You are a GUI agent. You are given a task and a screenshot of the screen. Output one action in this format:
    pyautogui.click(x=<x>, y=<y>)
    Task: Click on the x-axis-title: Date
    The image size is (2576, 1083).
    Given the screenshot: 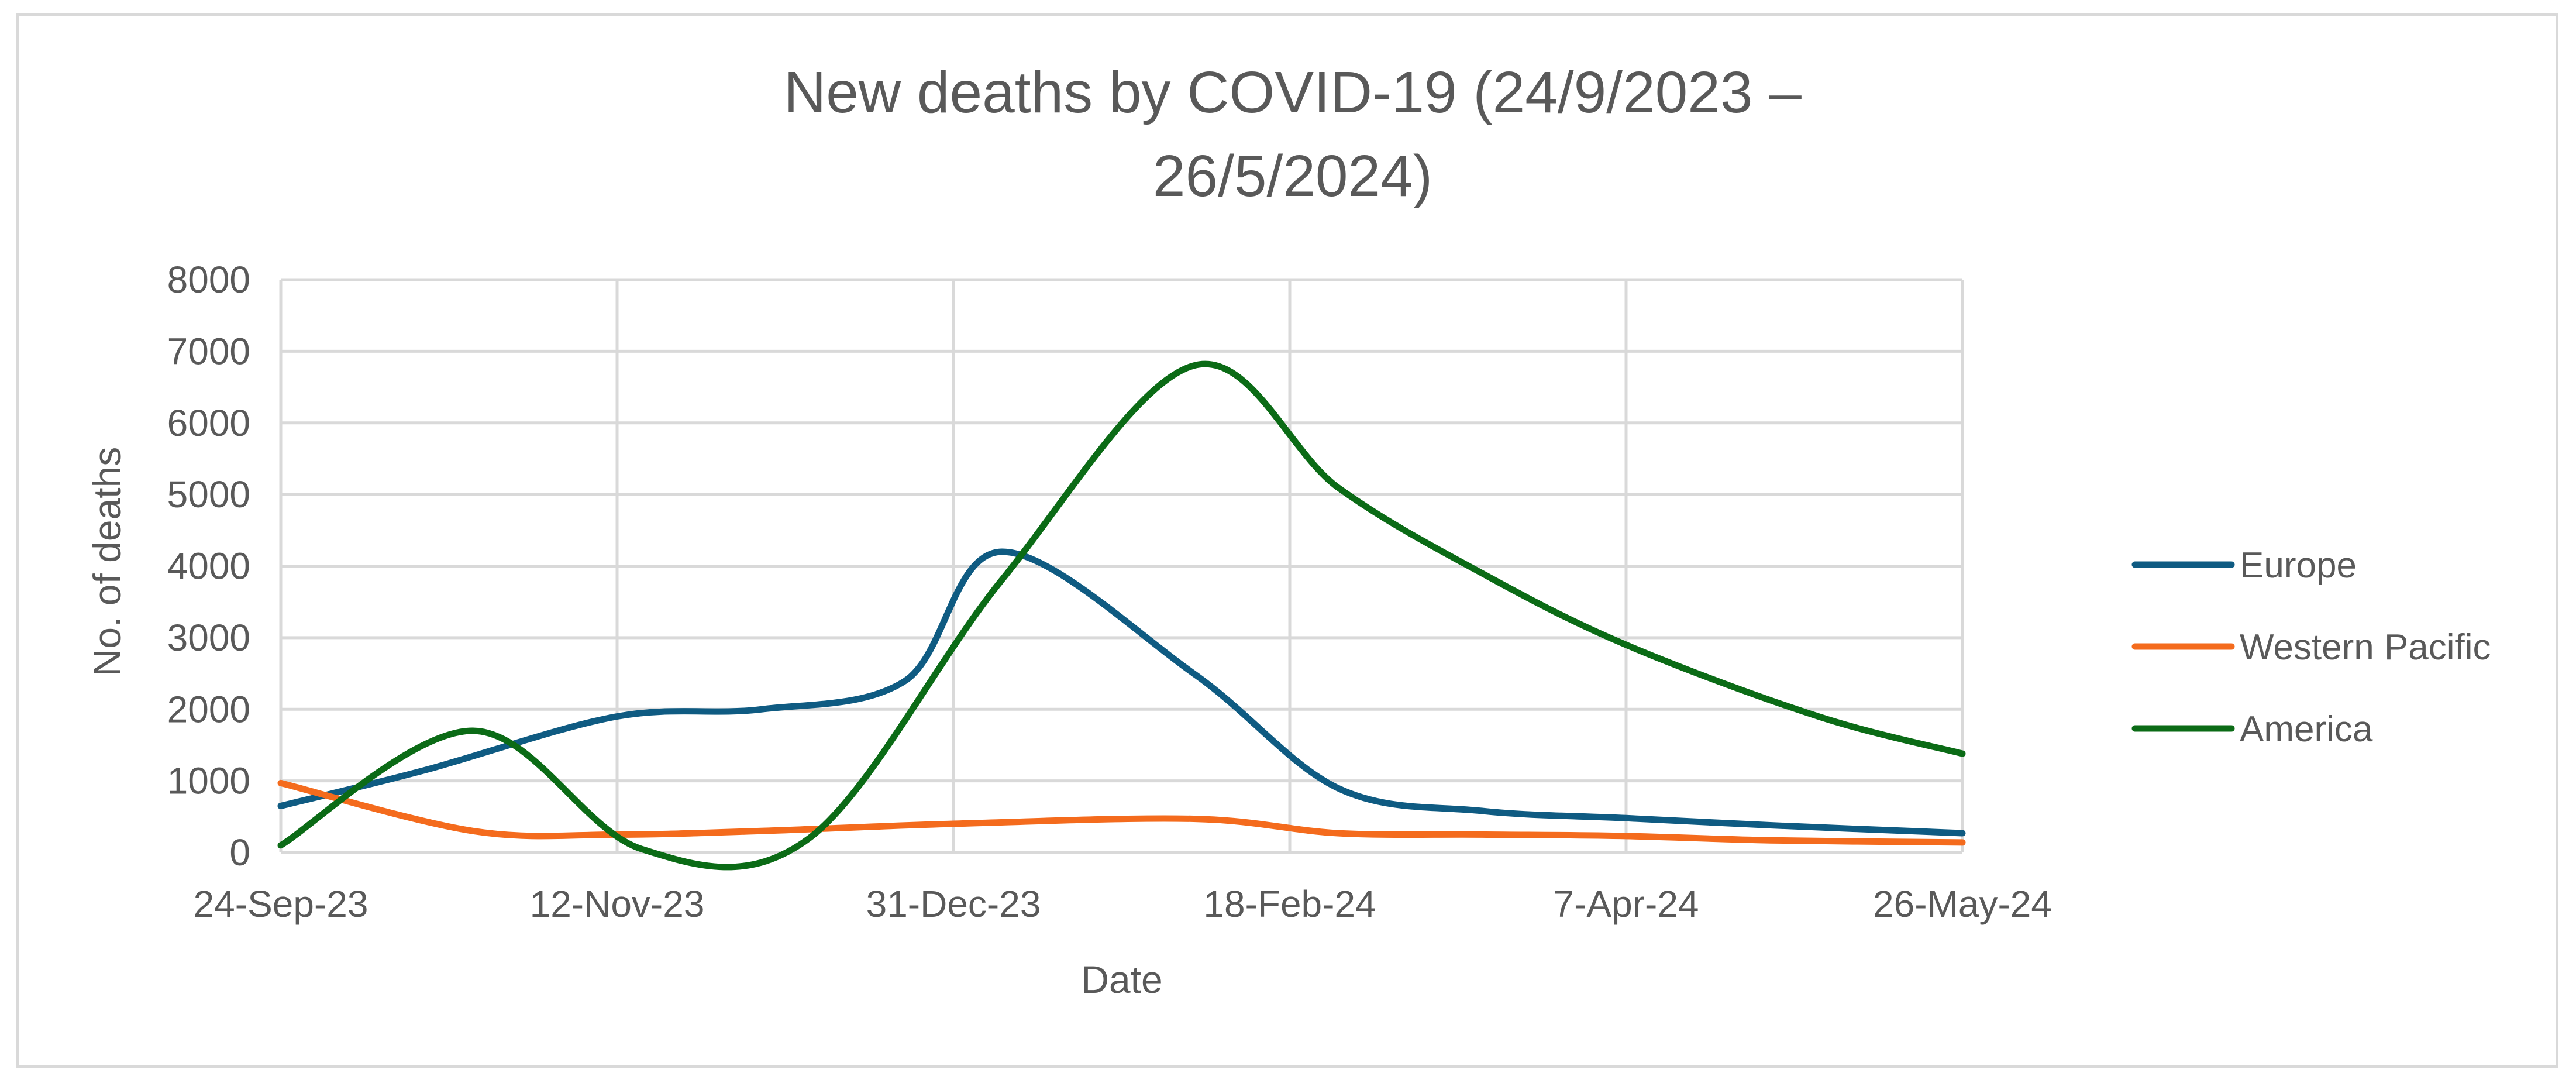 What is the action you would take?
    pyautogui.click(x=1121, y=979)
    